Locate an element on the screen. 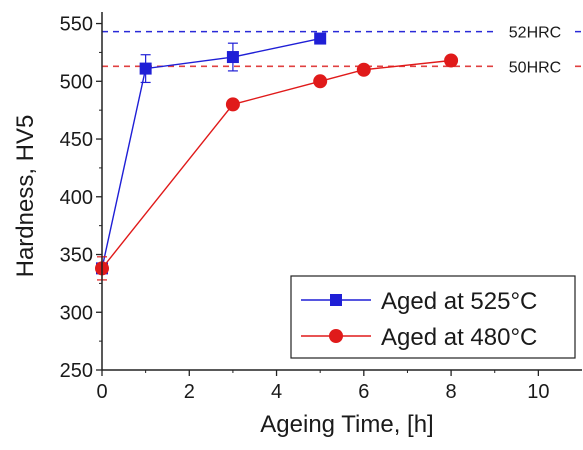 The width and height of the screenshot is (583, 450). legend: Aged at 525°C Aged at 480°C is located at coordinates (433, 317).